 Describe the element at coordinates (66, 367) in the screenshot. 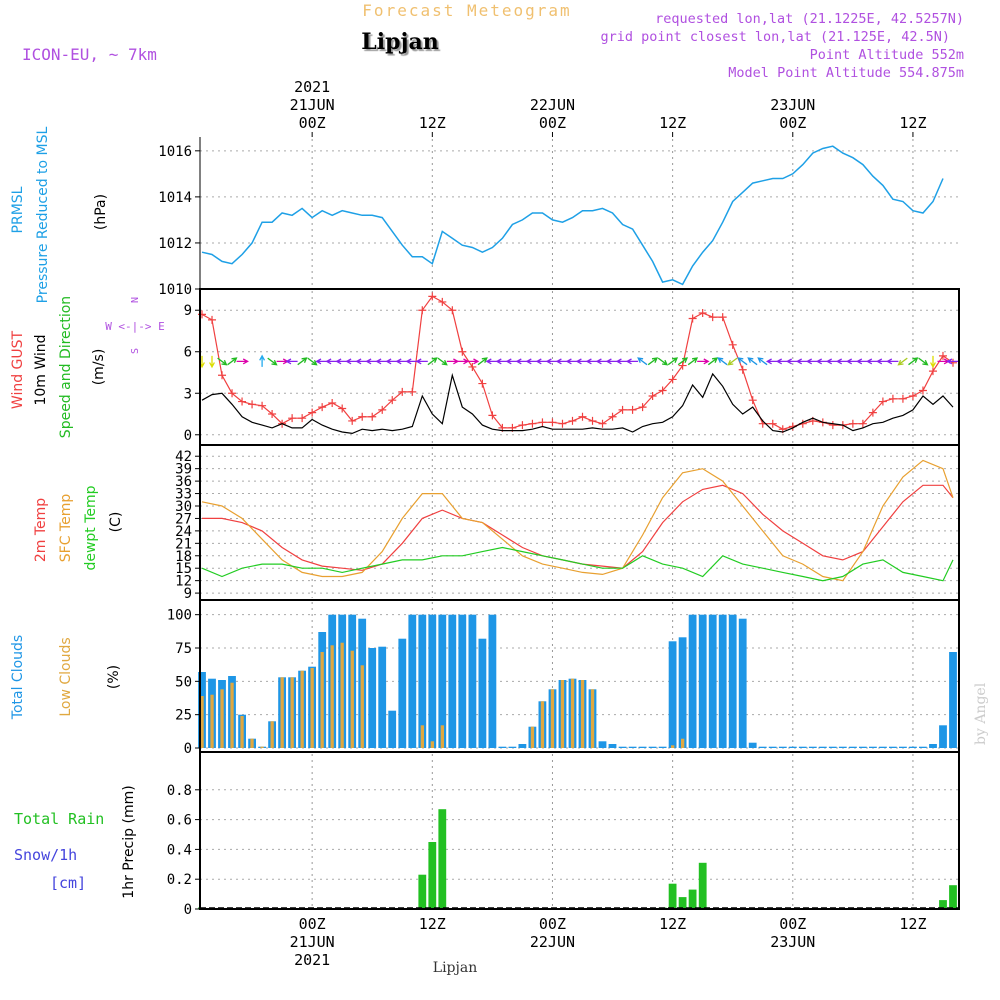

I see `direction-label: Speed and Direction` at that location.